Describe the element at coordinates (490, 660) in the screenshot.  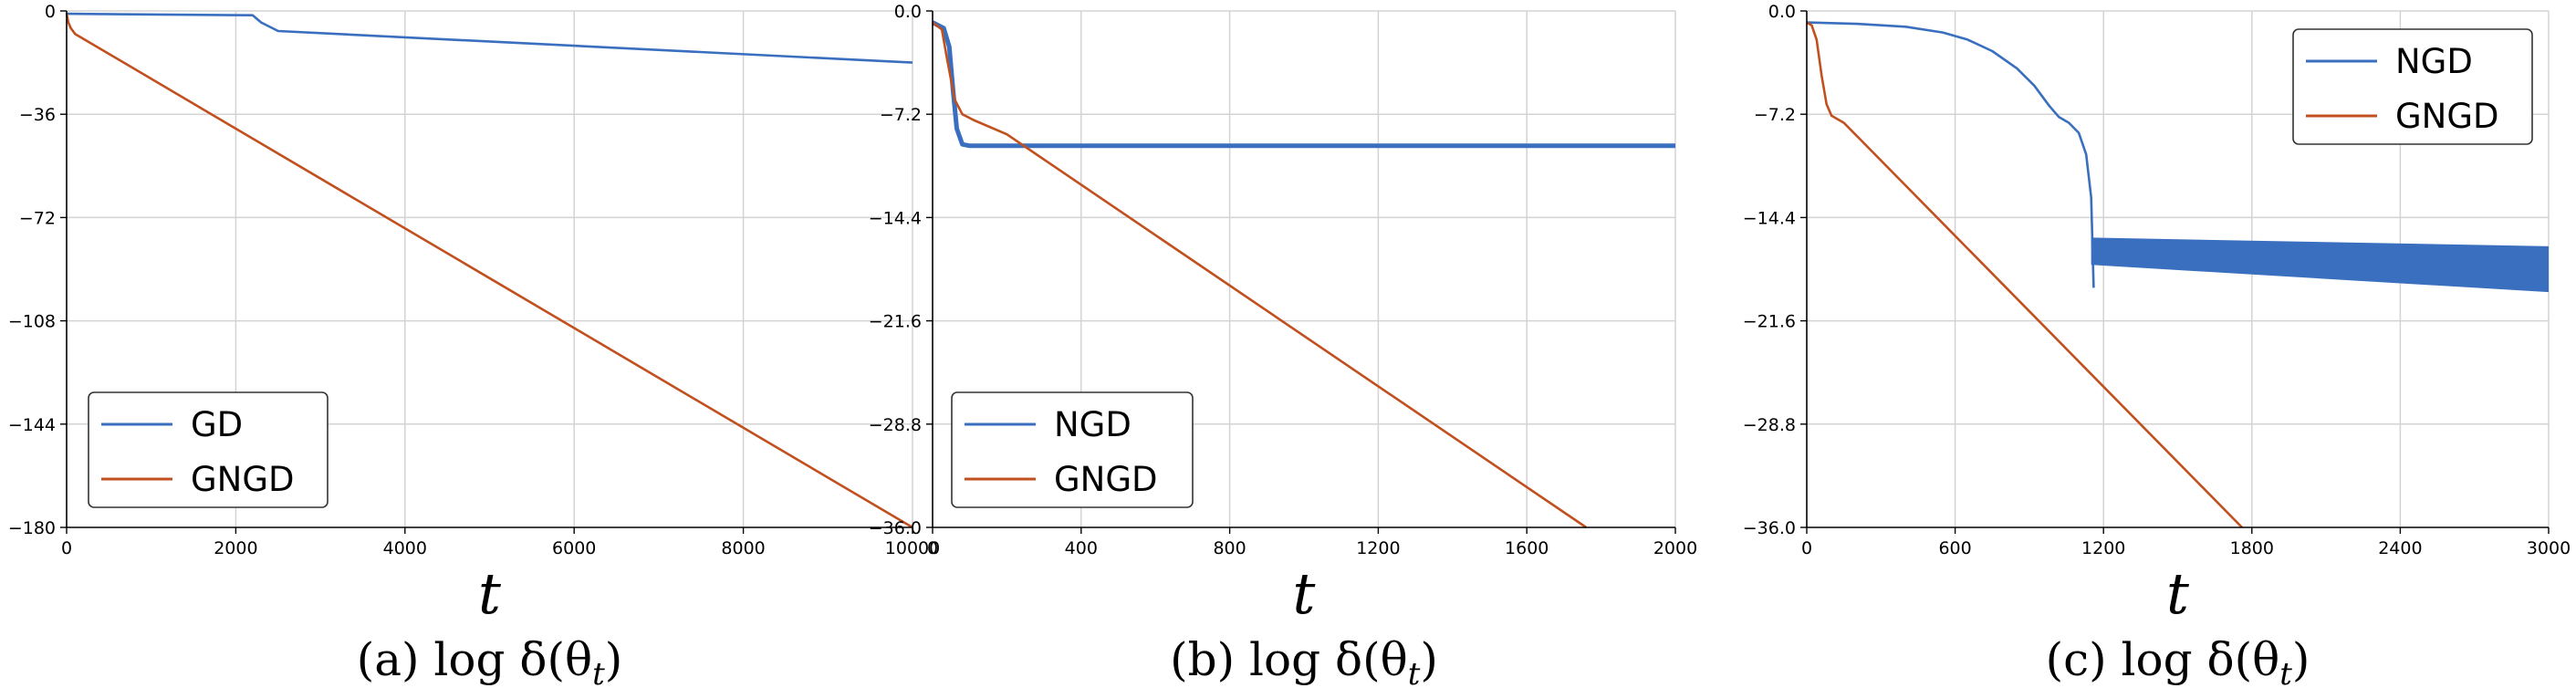
I see `panel-caption: (a) log δ(θt)` at that location.